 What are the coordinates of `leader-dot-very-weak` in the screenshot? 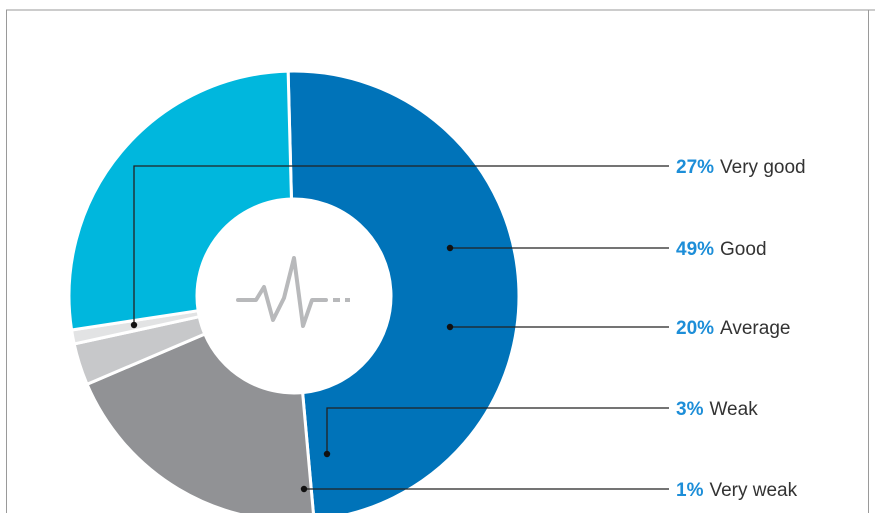 It's located at (304, 489).